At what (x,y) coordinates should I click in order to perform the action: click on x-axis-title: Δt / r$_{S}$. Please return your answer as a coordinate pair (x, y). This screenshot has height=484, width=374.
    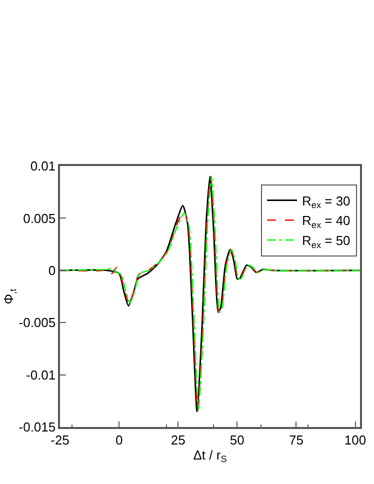
    Looking at the image, I should click on (210, 455).